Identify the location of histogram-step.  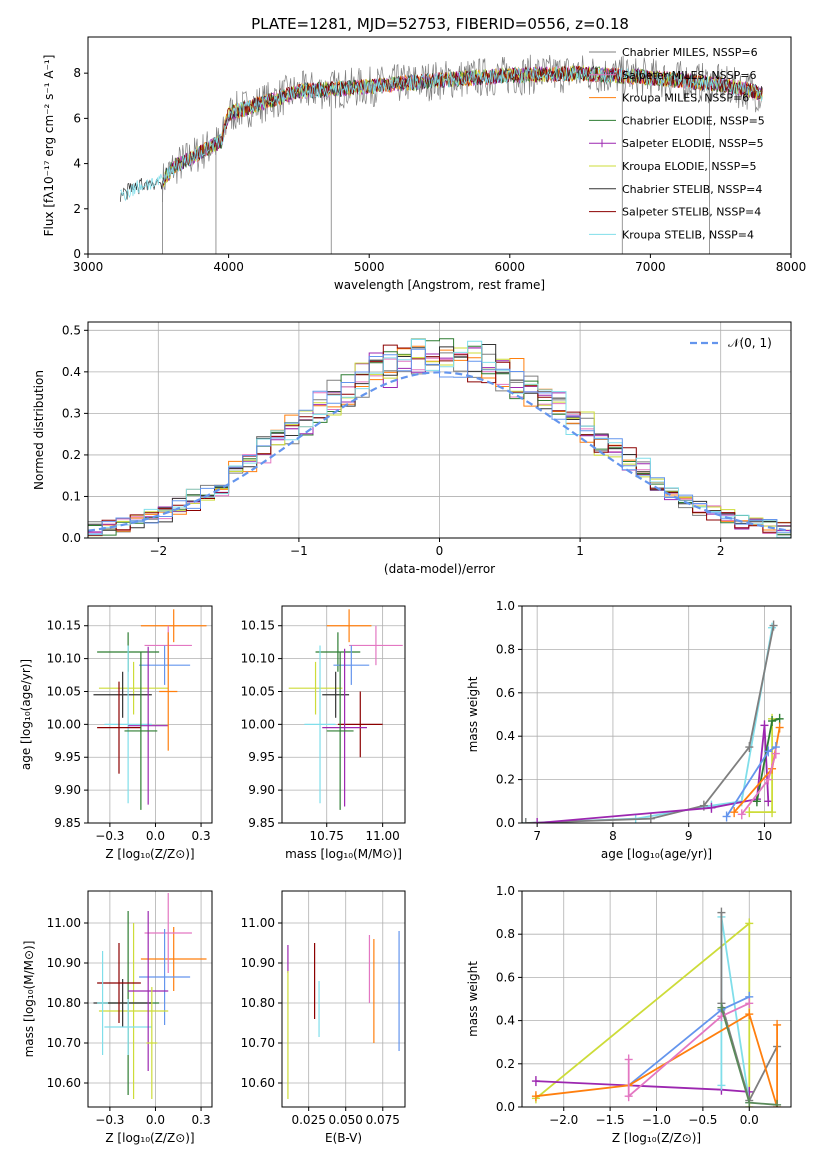
(439, 441).